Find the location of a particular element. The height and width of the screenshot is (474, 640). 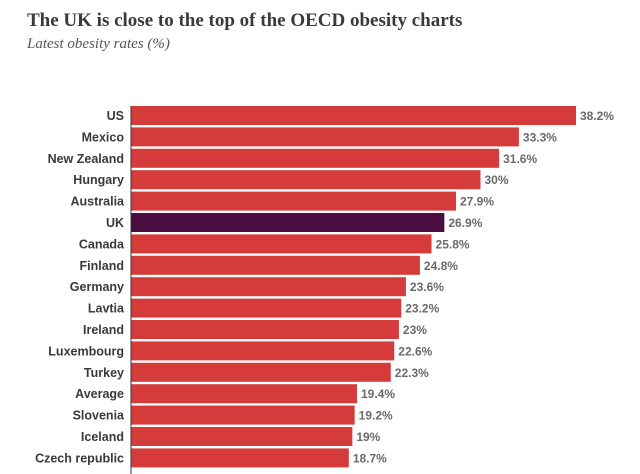

value-label-us: 38.2% is located at coordinates (597, 116).